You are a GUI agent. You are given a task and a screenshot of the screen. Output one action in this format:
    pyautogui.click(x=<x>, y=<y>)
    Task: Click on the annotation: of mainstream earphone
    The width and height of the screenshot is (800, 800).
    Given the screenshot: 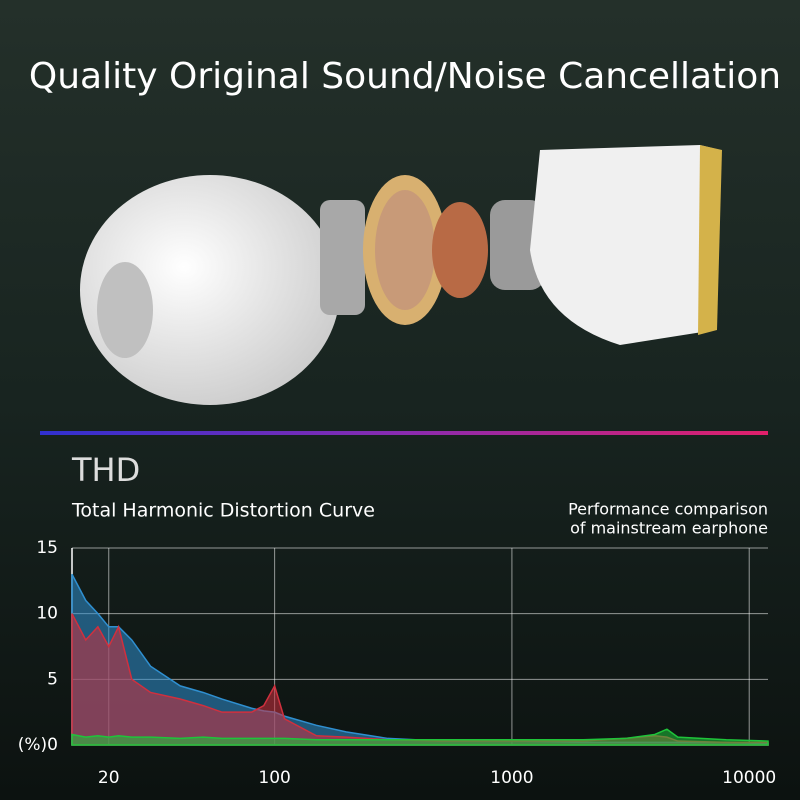 What is the action you would take?
    pyautogui.click(x=669, y=528)
    